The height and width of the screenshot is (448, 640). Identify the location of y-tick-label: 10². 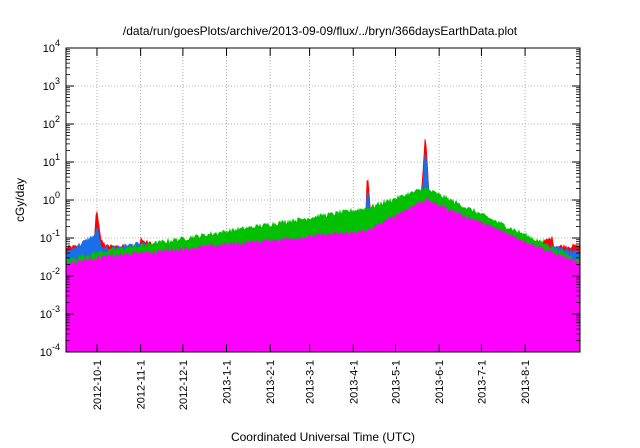
(51, 122).